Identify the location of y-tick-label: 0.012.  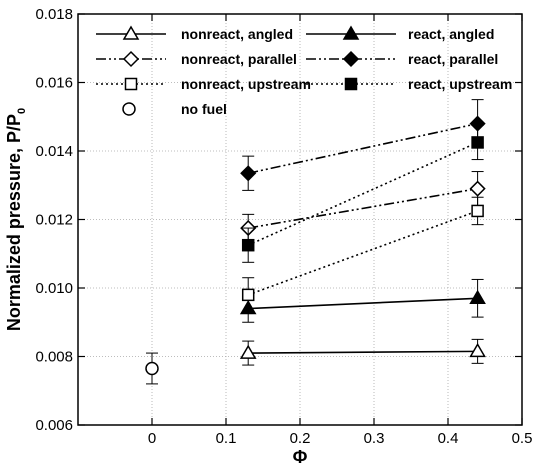
(54, 220).